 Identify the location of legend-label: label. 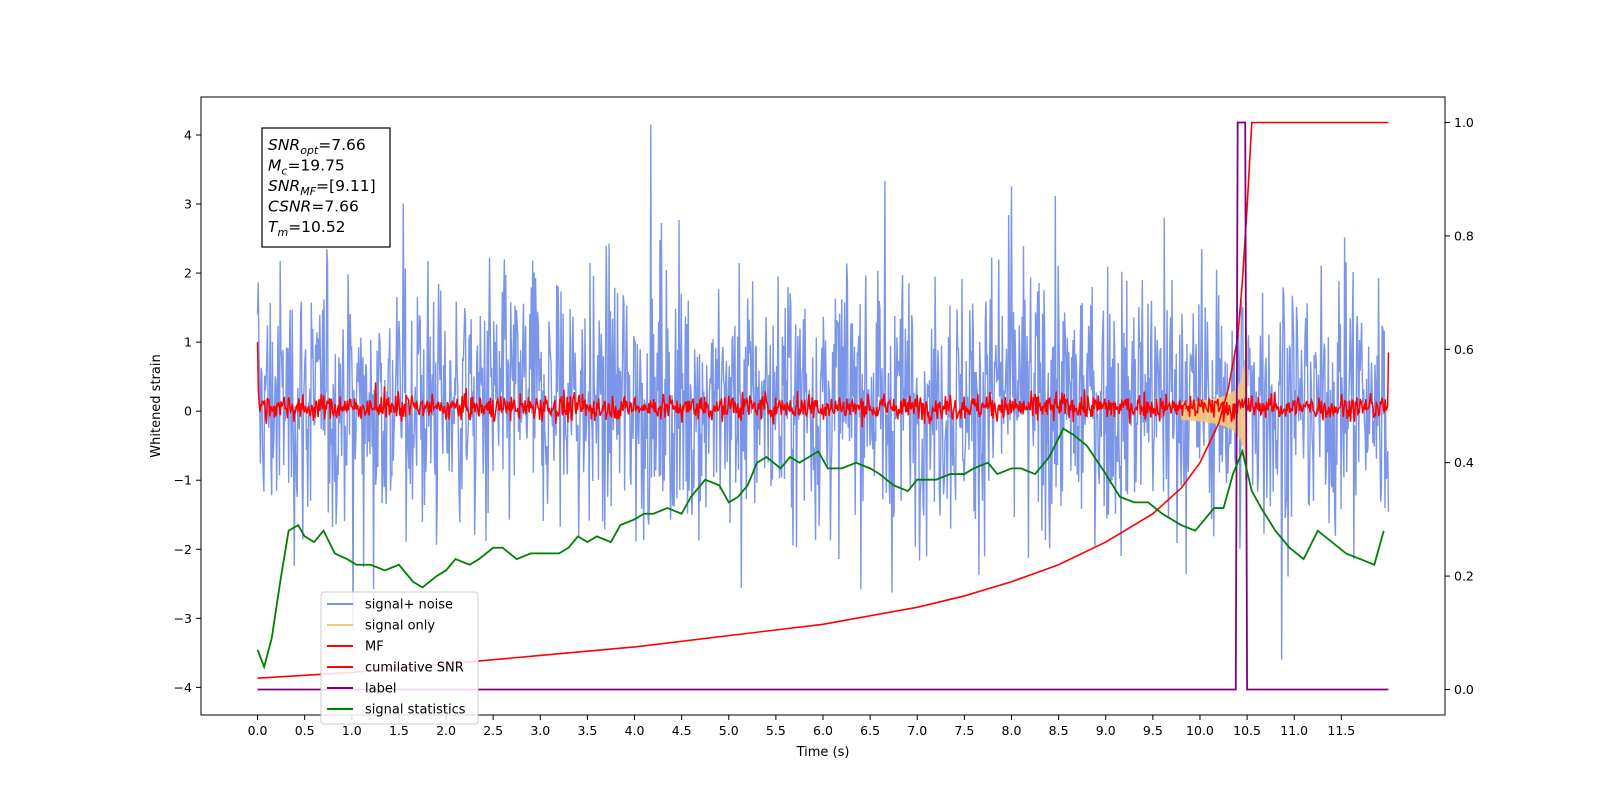
(380, 689).